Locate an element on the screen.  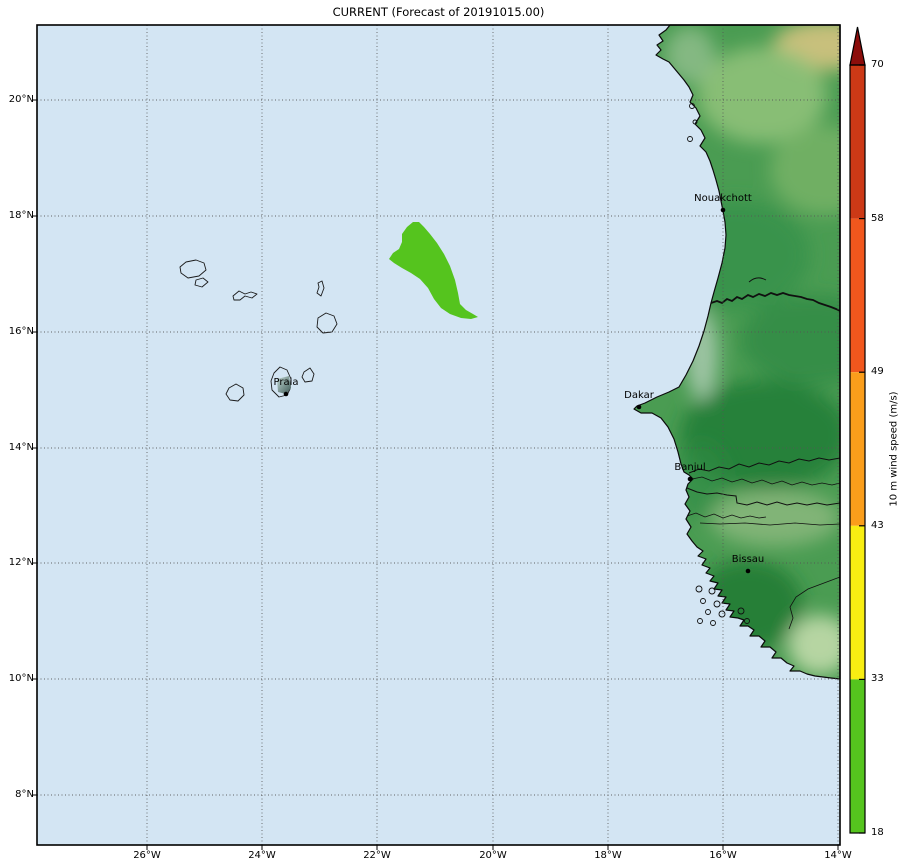
lon-tick-label: 26°W is located at coordinates (147, 855).